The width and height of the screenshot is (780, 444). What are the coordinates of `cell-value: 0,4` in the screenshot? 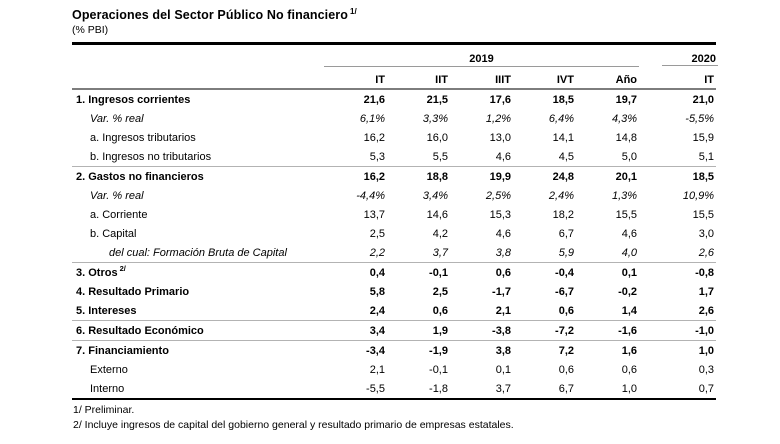 It's located at (377, 272).